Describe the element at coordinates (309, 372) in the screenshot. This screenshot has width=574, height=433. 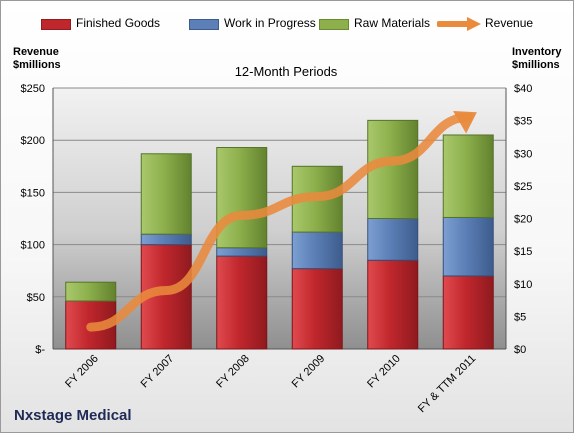
I see `x-tick-label-3: FY 2009` at that location.